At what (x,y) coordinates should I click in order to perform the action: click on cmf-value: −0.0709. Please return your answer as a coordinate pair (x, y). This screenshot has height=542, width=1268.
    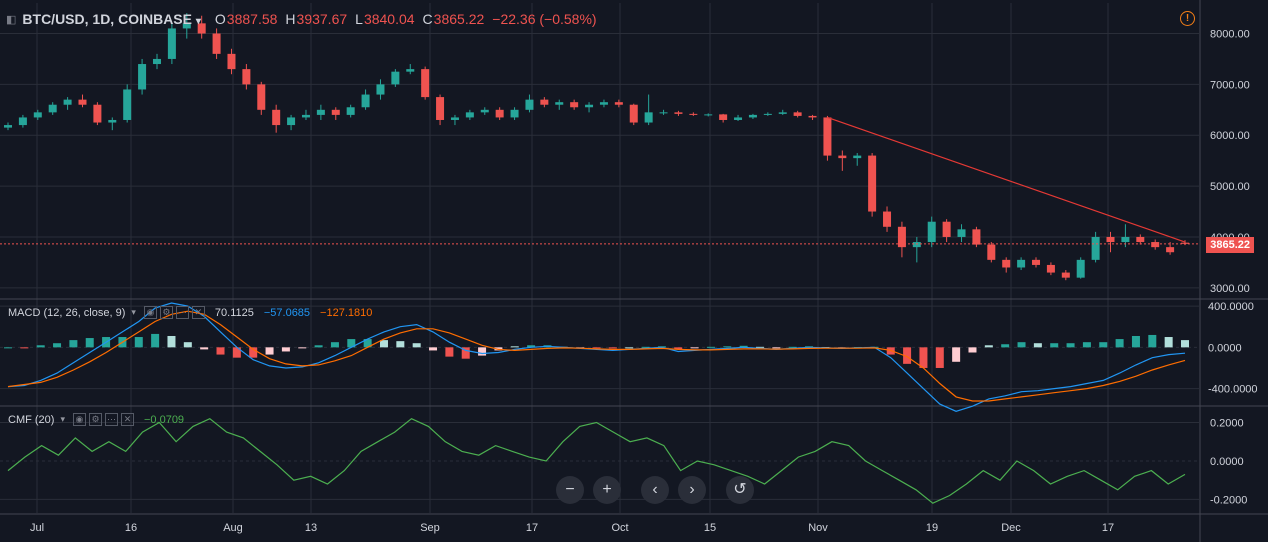
    Looking at the image, I should click on (164, 419).